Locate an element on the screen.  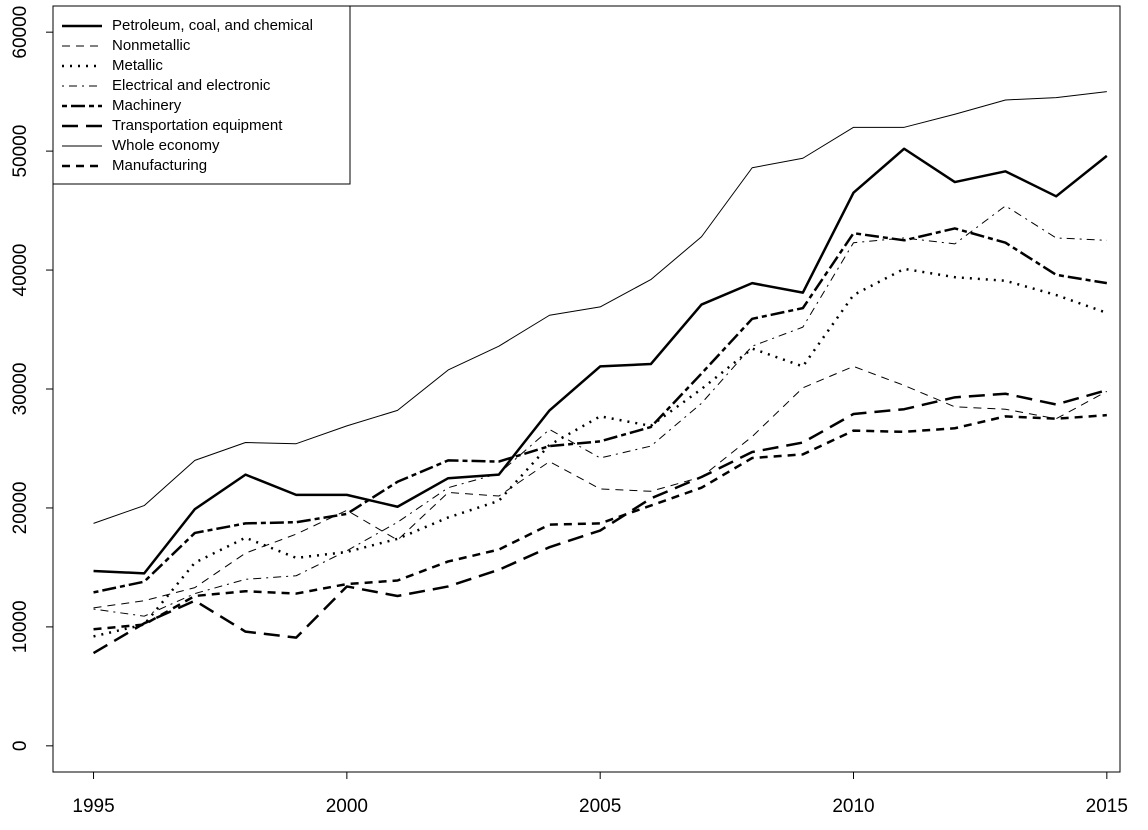
legend-label: Nonmetallic is located at coordinates (151, 45).